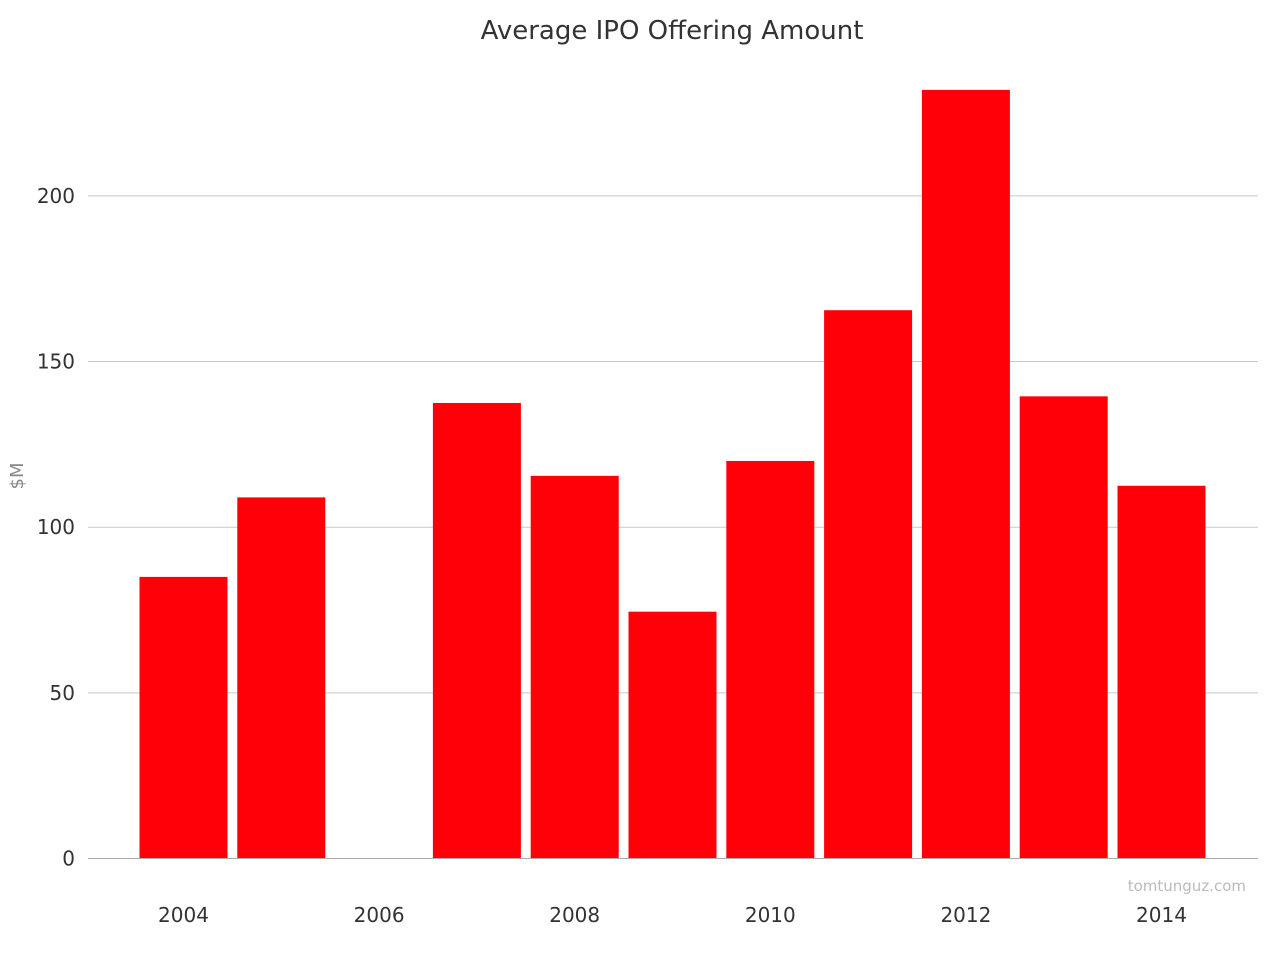 The image size is (1280, 960). What do you see at coordinates (965, 915) in the screenshot?
I see `x-tick-label: 2012` at bounding box center [965, 915].